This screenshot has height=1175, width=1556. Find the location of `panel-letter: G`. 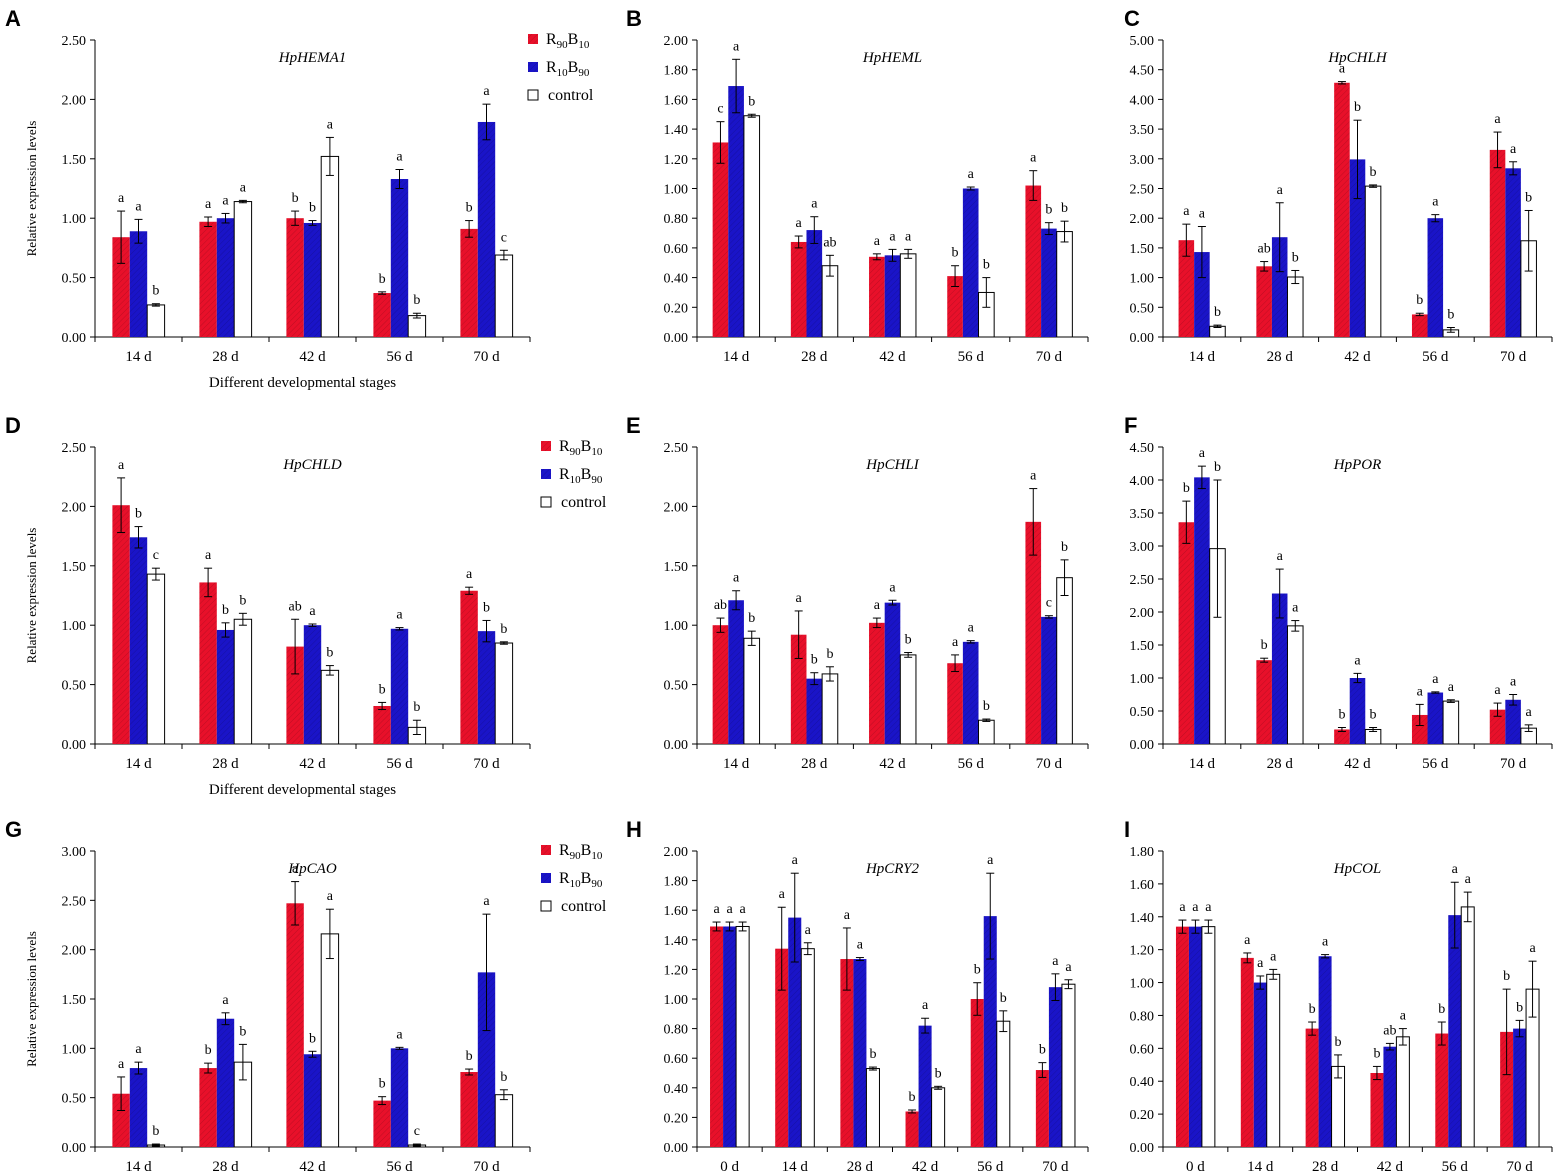

panel-letter: G is located at coordinates (13, 829).